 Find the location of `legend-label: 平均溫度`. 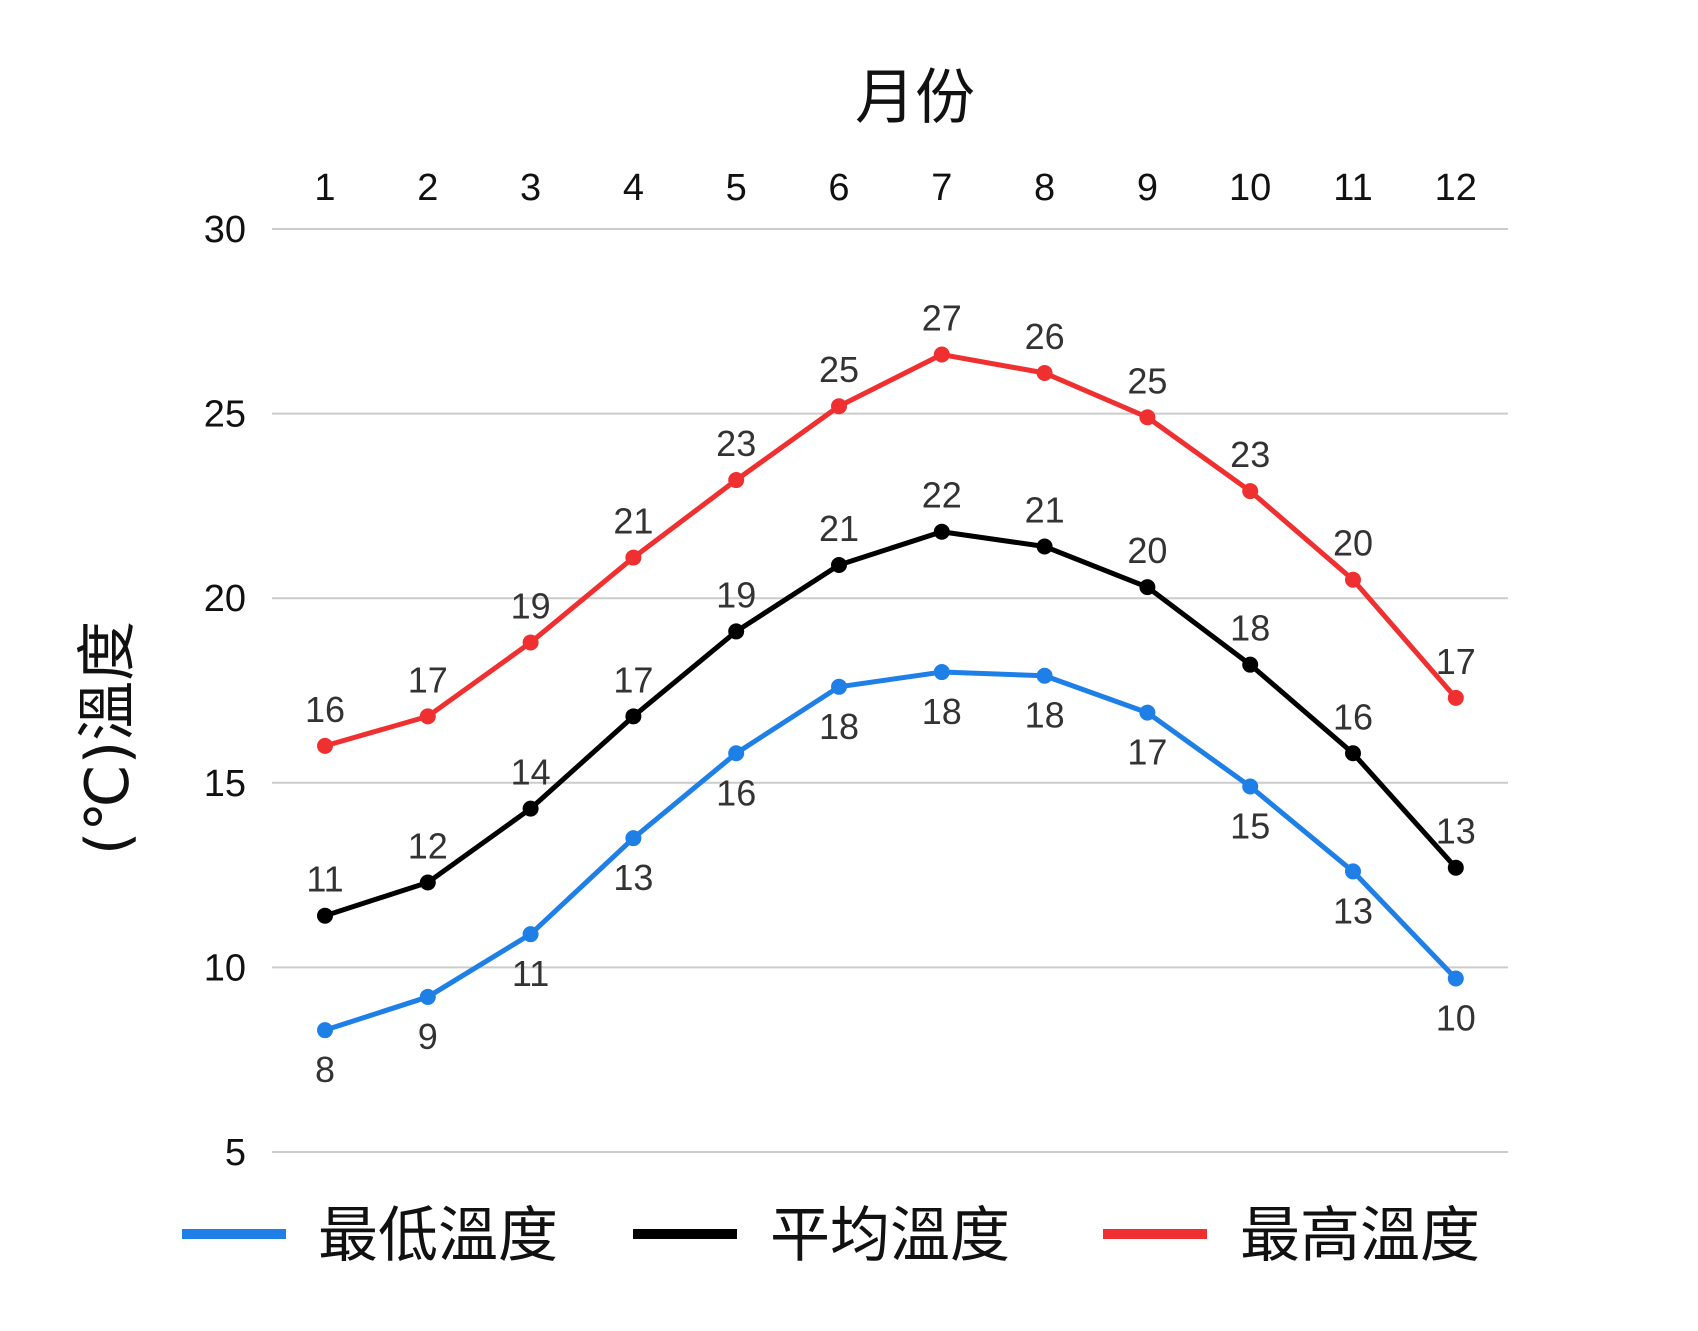

legend-label: 平均溫度 is located at coordinates (890, 1236).